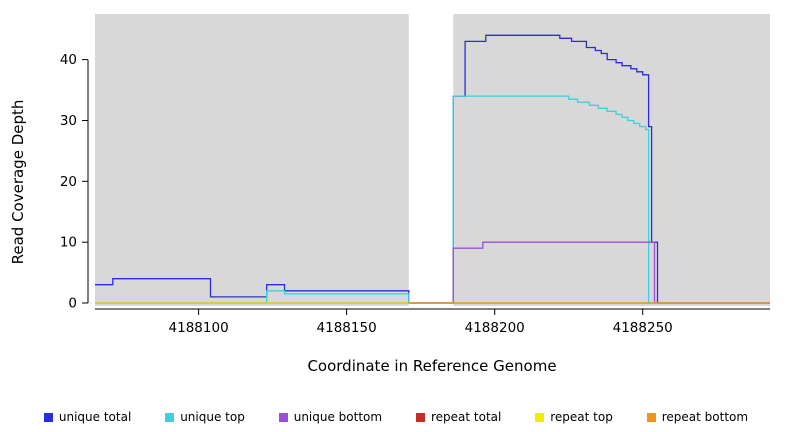 This screenshot has width=792, height=432. I want to click on legend-label: repeat bottom, so click(705, 417).